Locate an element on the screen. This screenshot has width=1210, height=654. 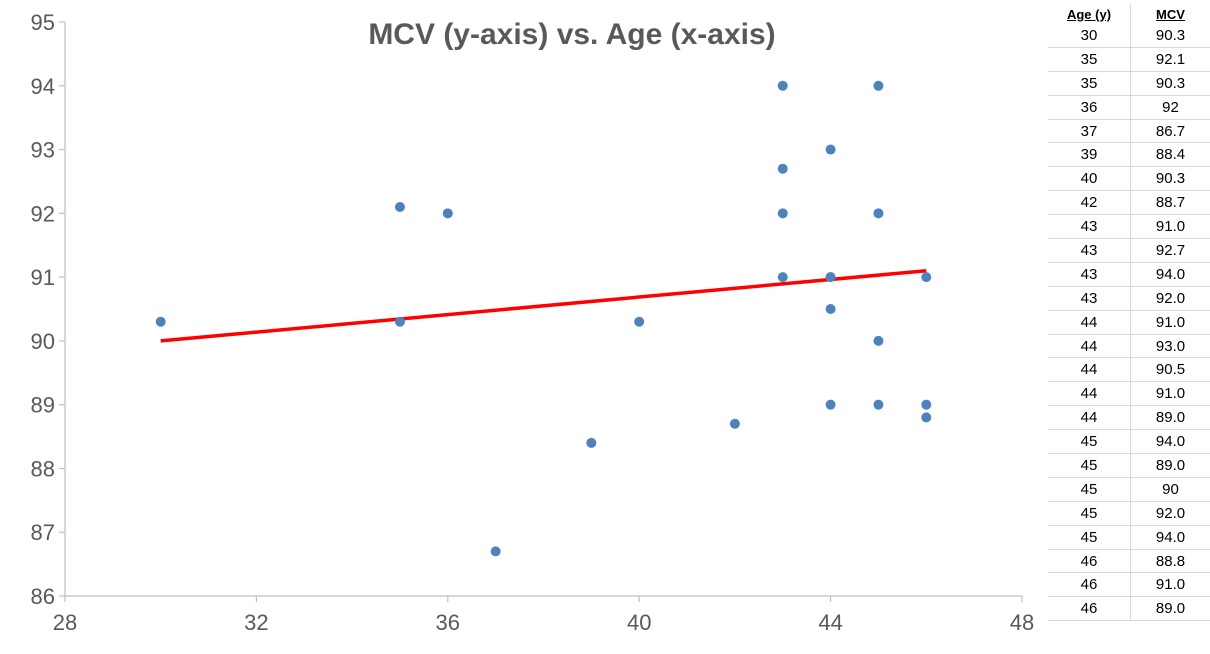
table-row: 37 86.7 is located at coordinates (1129, 131).